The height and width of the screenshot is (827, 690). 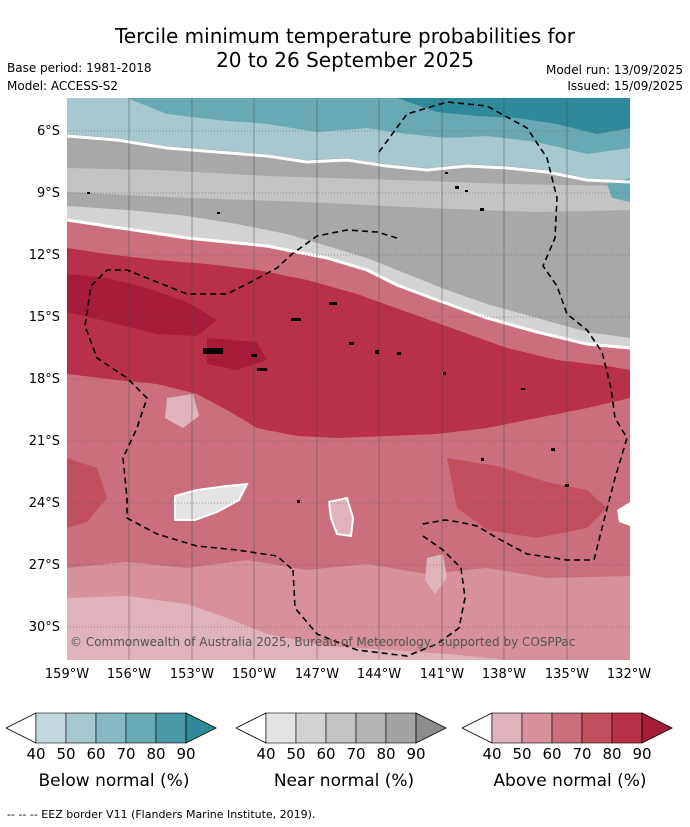 What do you see at coordinates (348, 284) in the screenshot?
I see `mid-white-contour` at bounding box center [348, 284].